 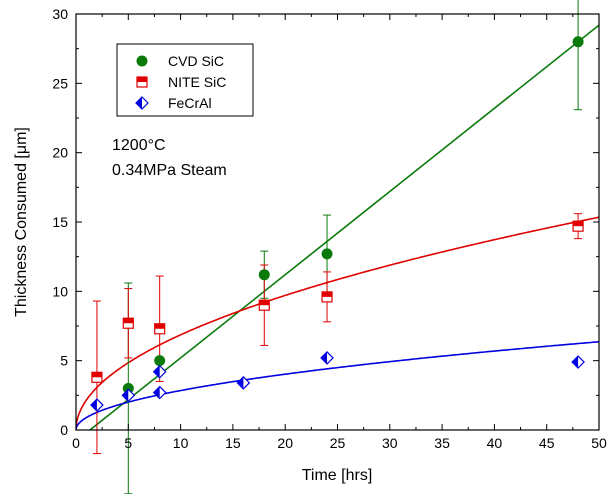 What do you see at coordinates (442, 443) in the screenshot?
I see `x-tick-label: 35` at bounding box center [442, 443].